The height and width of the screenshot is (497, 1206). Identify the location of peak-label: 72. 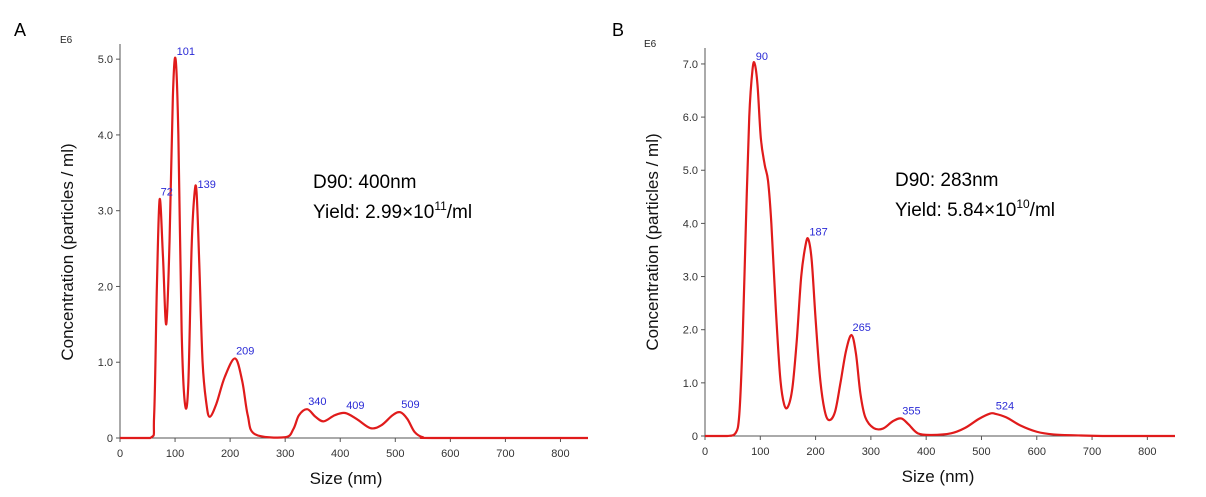
(167, 192).